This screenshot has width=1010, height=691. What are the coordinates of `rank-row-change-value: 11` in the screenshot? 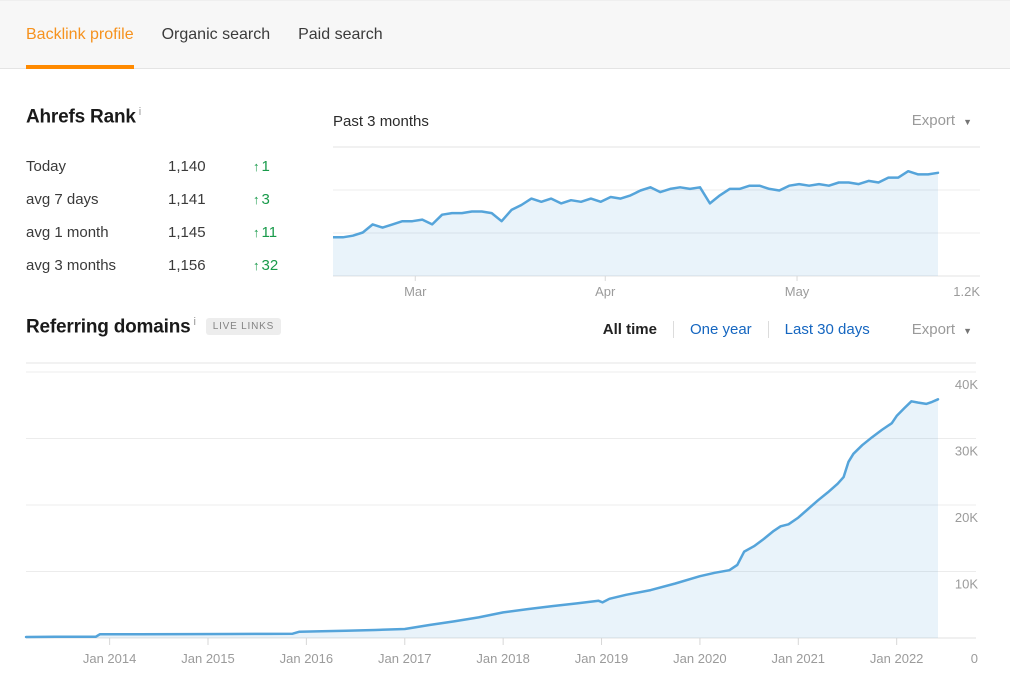 It's located at (269, 232).